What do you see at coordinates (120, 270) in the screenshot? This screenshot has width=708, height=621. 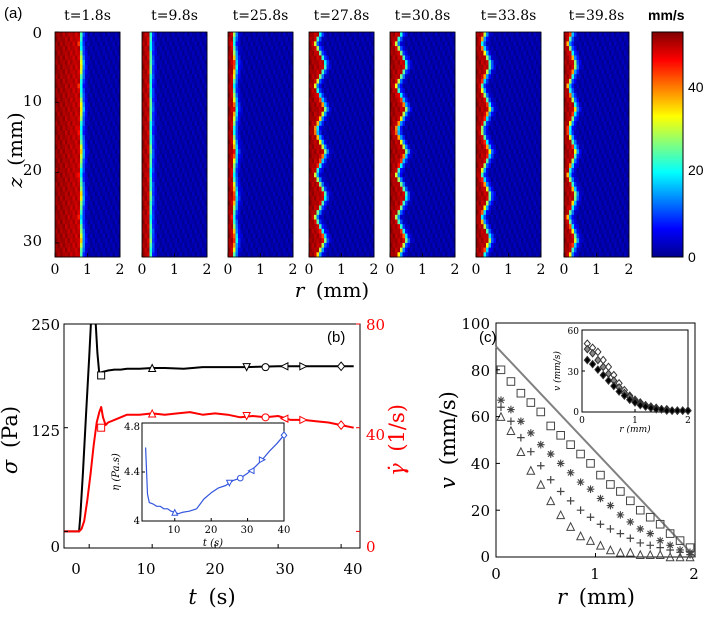 I see `xtick-a-0-2: 2` at bounding box center [120, 270].